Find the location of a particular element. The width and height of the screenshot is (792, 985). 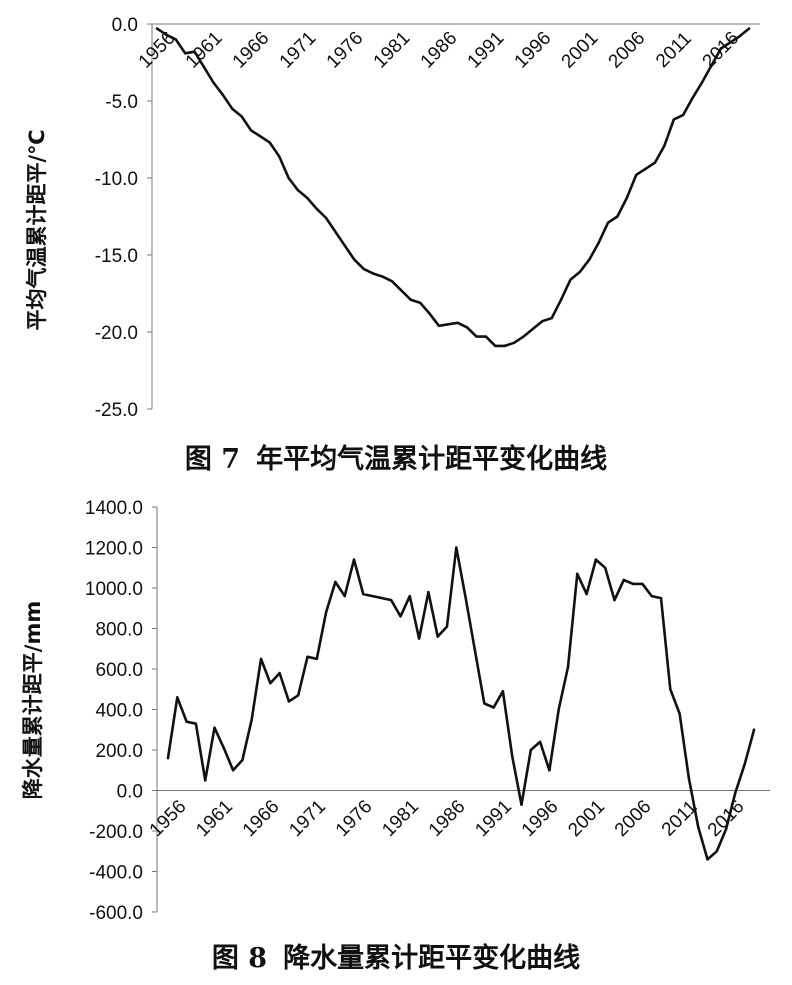

y-tick-label: 800.0 is located at coordinates (119, 630).